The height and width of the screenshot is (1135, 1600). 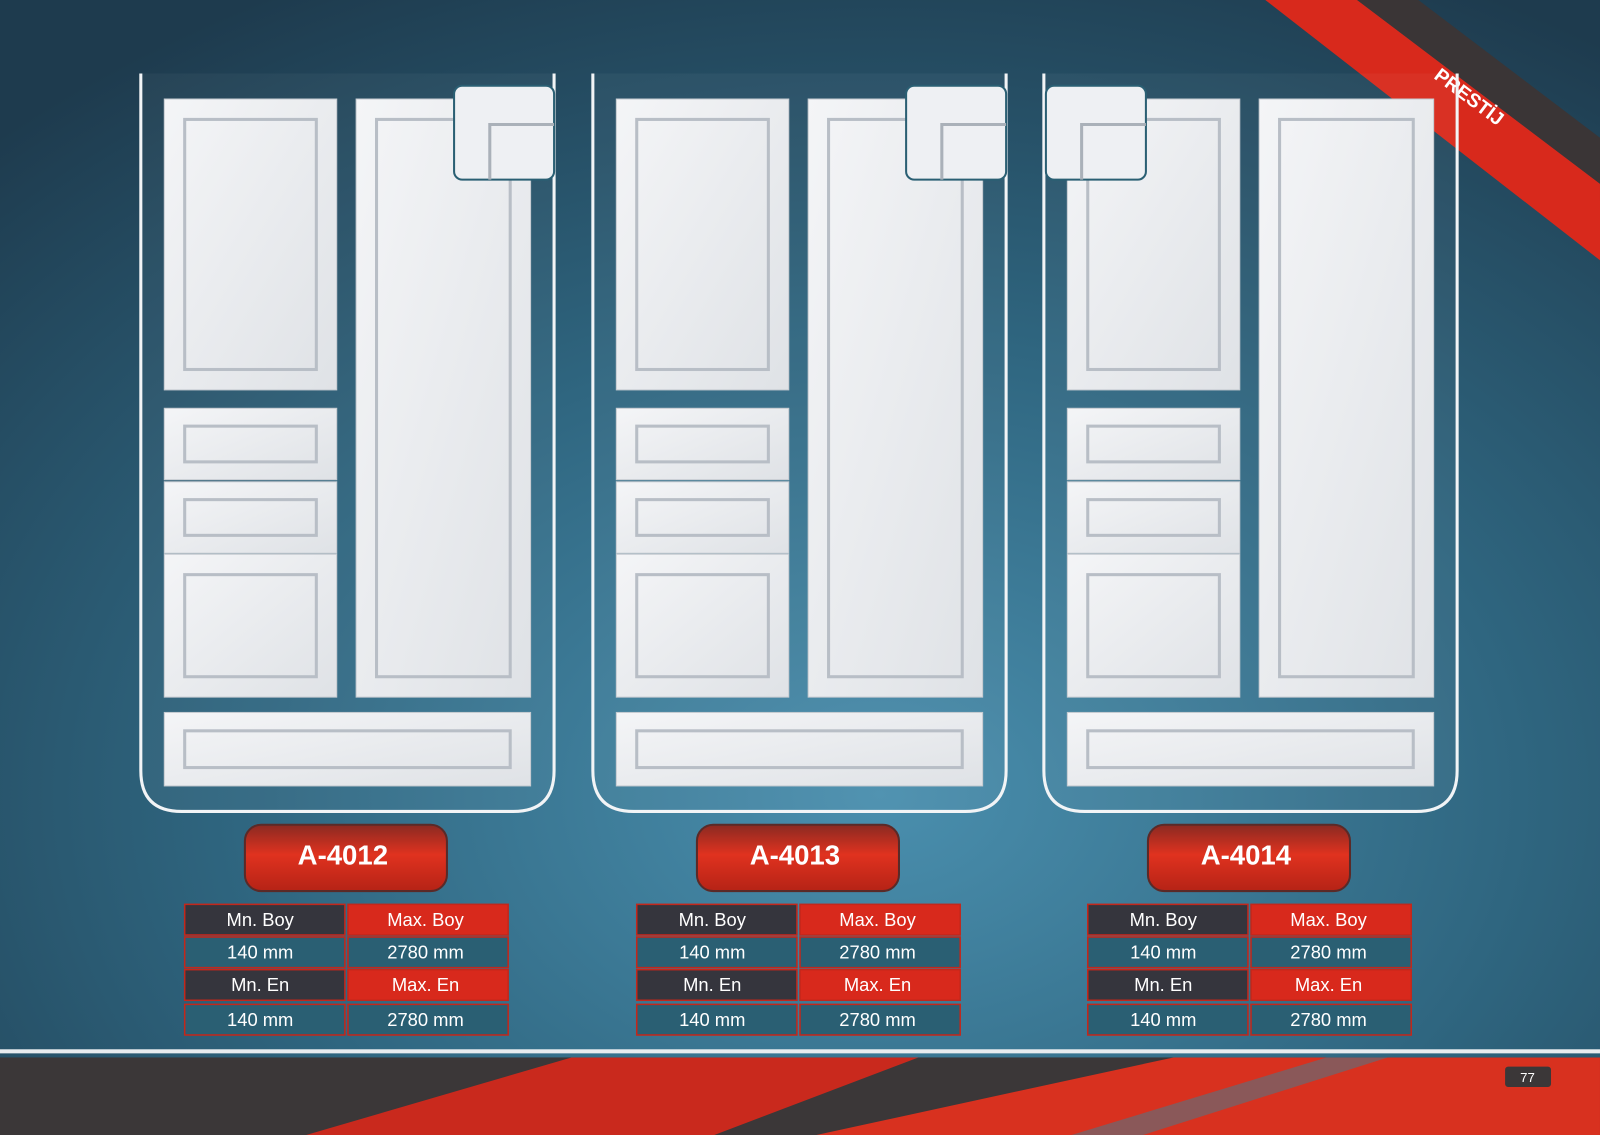 What do you see at coordinates (795, 855) in the screenshot?
I see `product-code: A-4013` at bounding box center [795, 855].